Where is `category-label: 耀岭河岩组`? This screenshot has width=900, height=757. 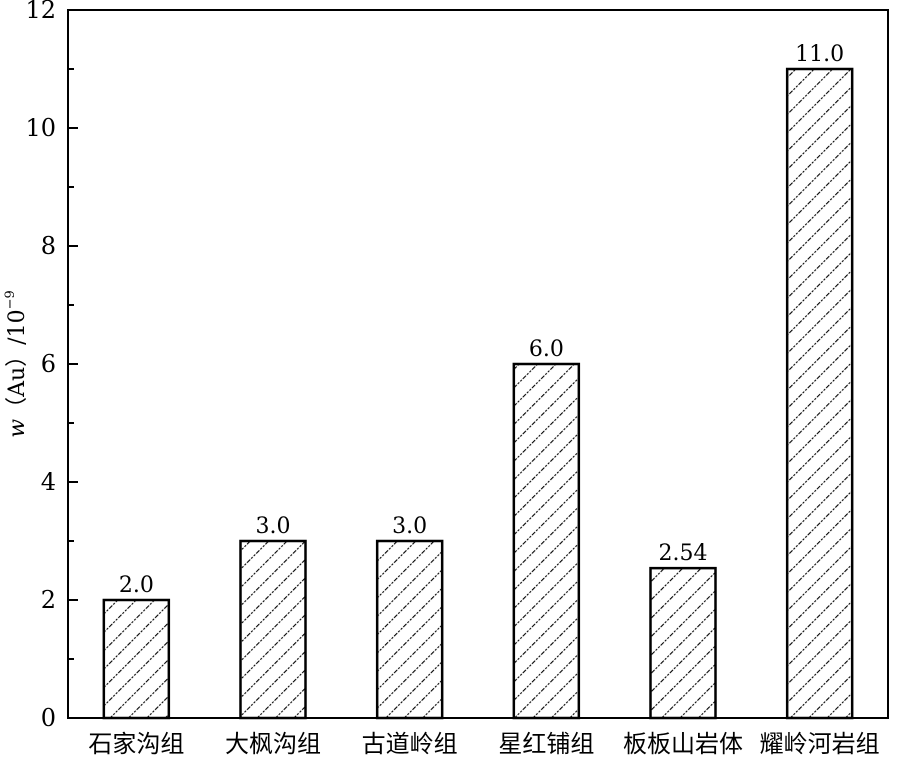 category-label: 耀岭河岩组 is located at coordinates (820, 743).